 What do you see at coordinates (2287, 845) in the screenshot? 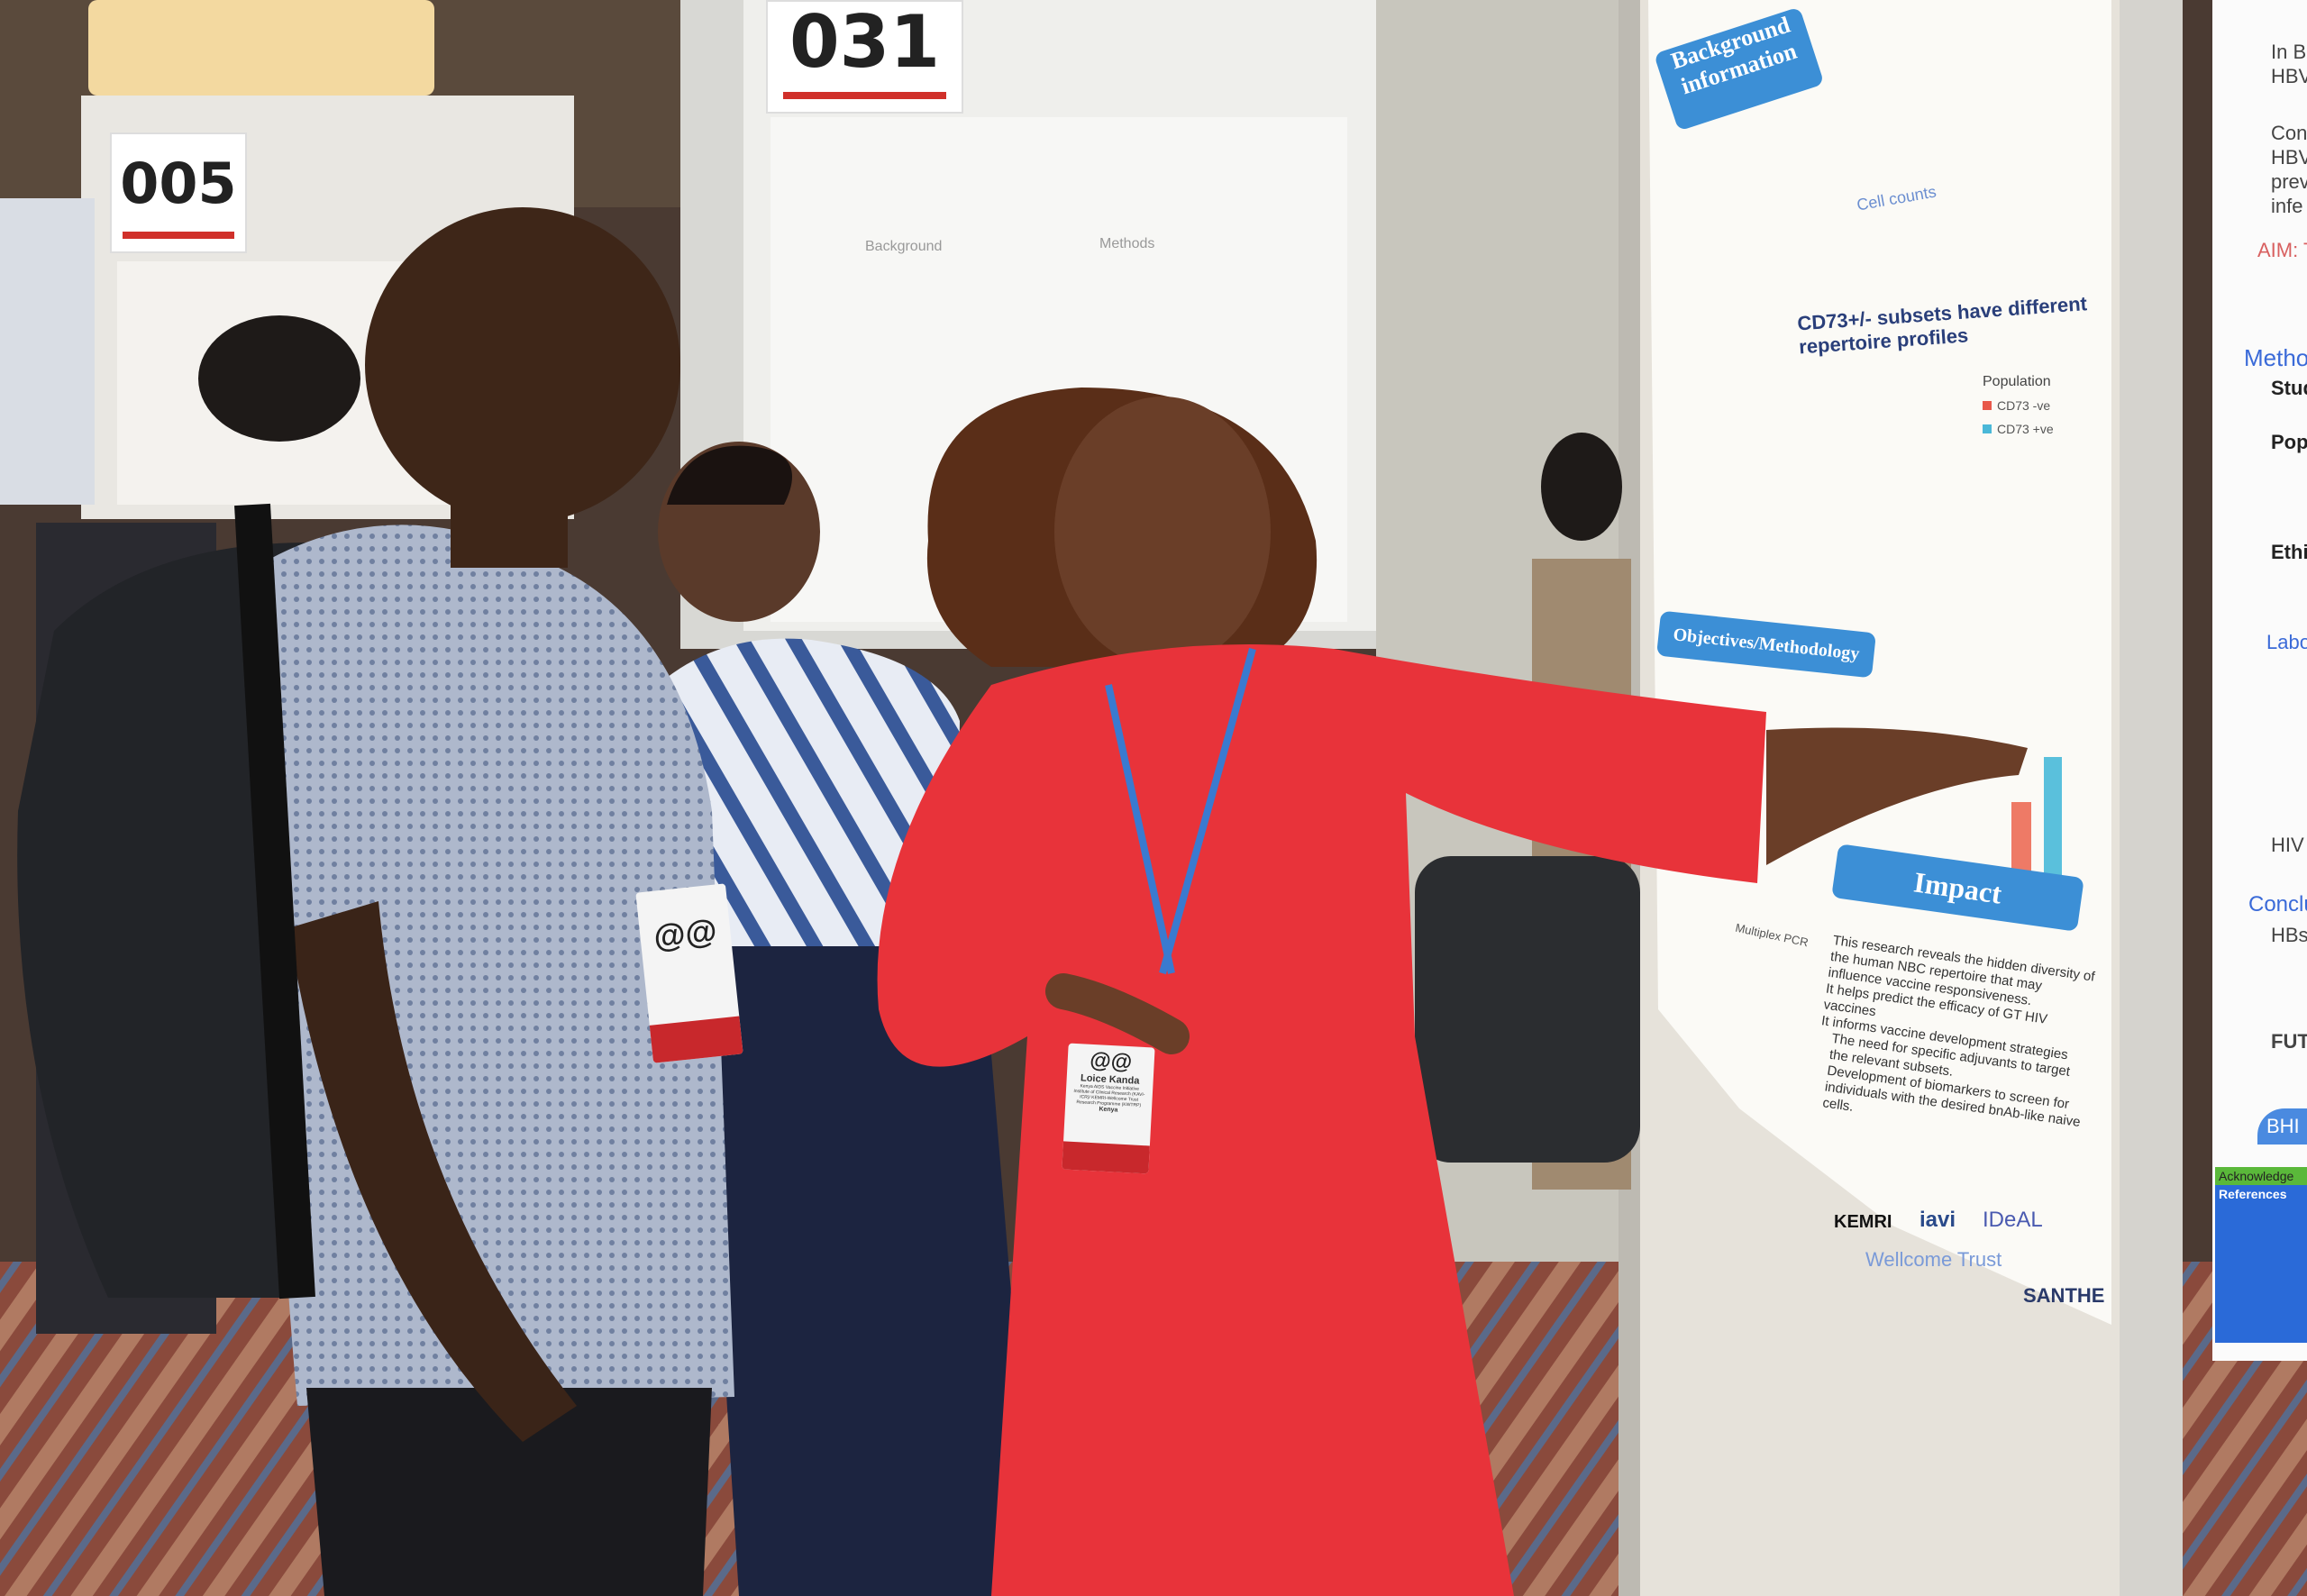
I see `right-poster-item: HIV` at bounding box center [2287, 845].